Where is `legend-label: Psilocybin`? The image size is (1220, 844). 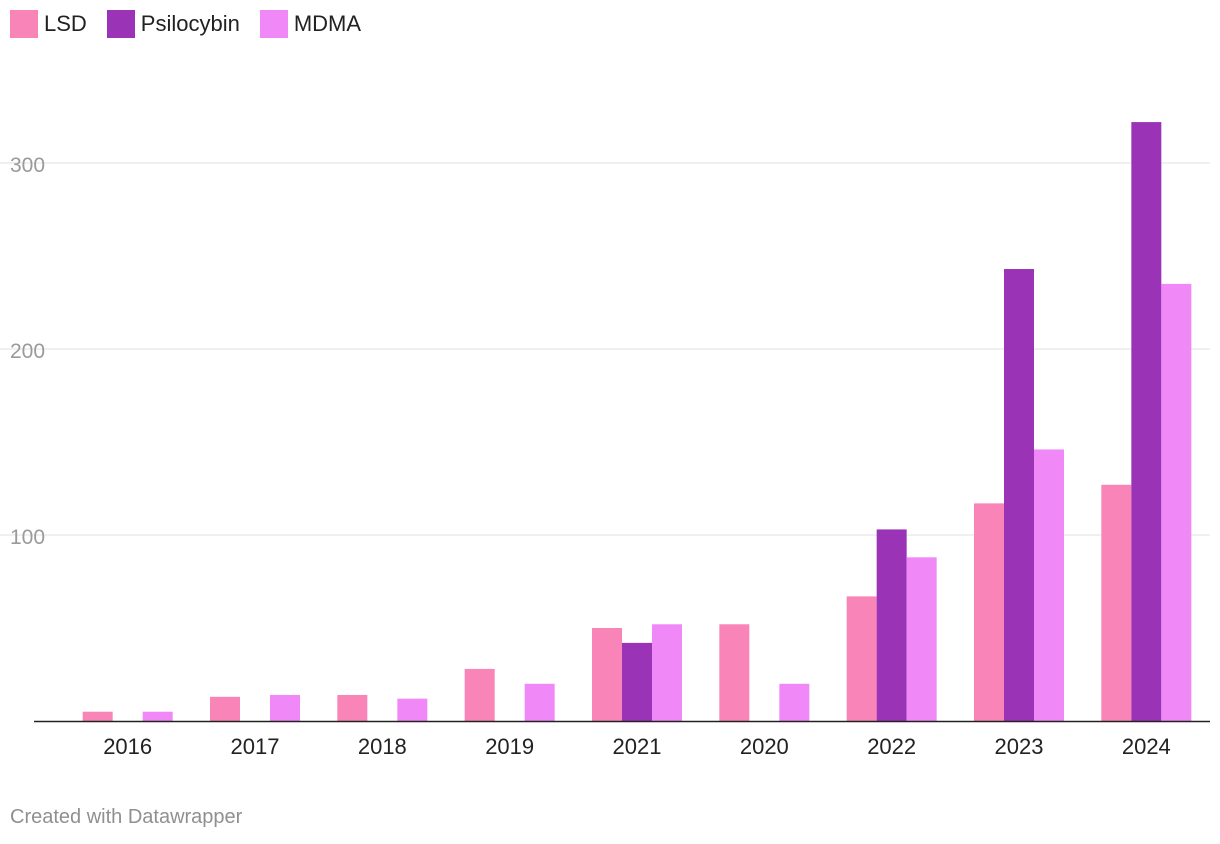
legend-label: Psilocybin is located at coordinates (190, 23).